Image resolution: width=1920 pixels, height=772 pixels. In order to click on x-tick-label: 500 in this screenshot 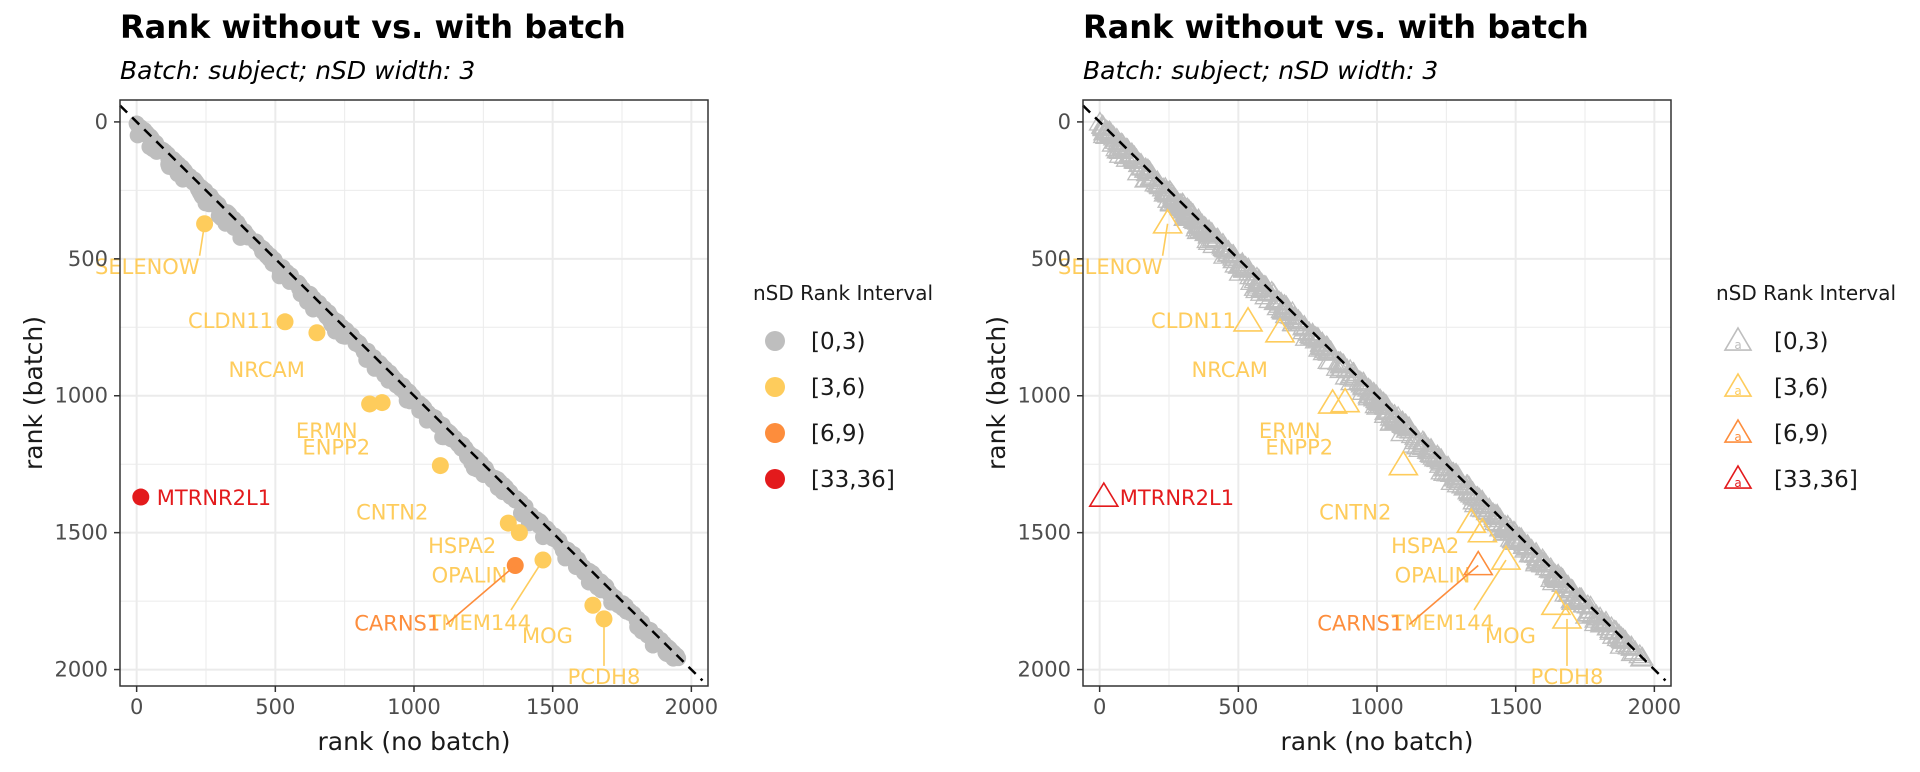, I will do `click(275, 707)`.